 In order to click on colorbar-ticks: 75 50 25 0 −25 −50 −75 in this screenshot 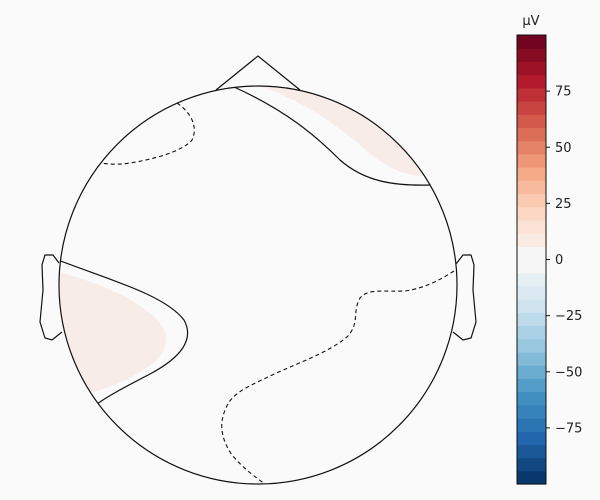, I will do `click(564, 260)`.